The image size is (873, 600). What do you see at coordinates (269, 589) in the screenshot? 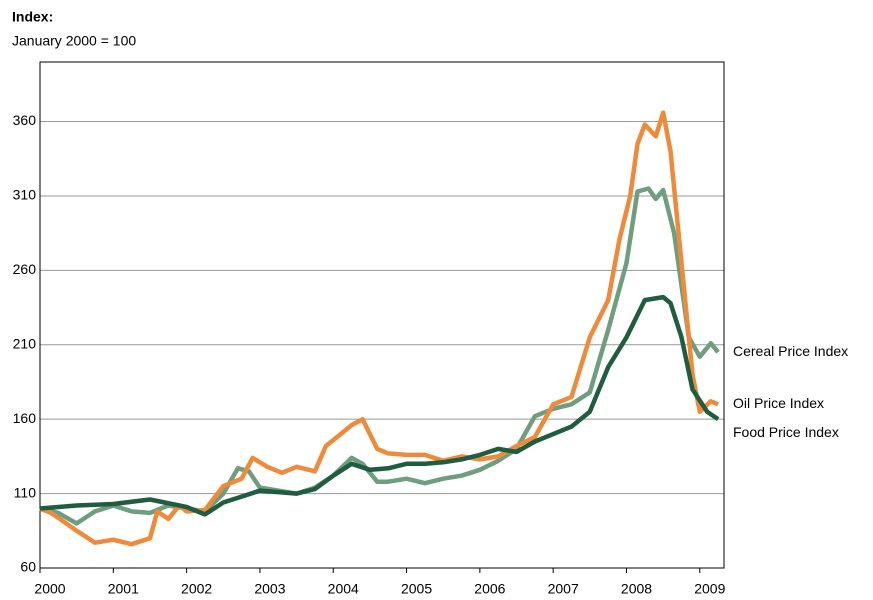
I see `x-tick-label: 2003` at bounding box center [269, 589].